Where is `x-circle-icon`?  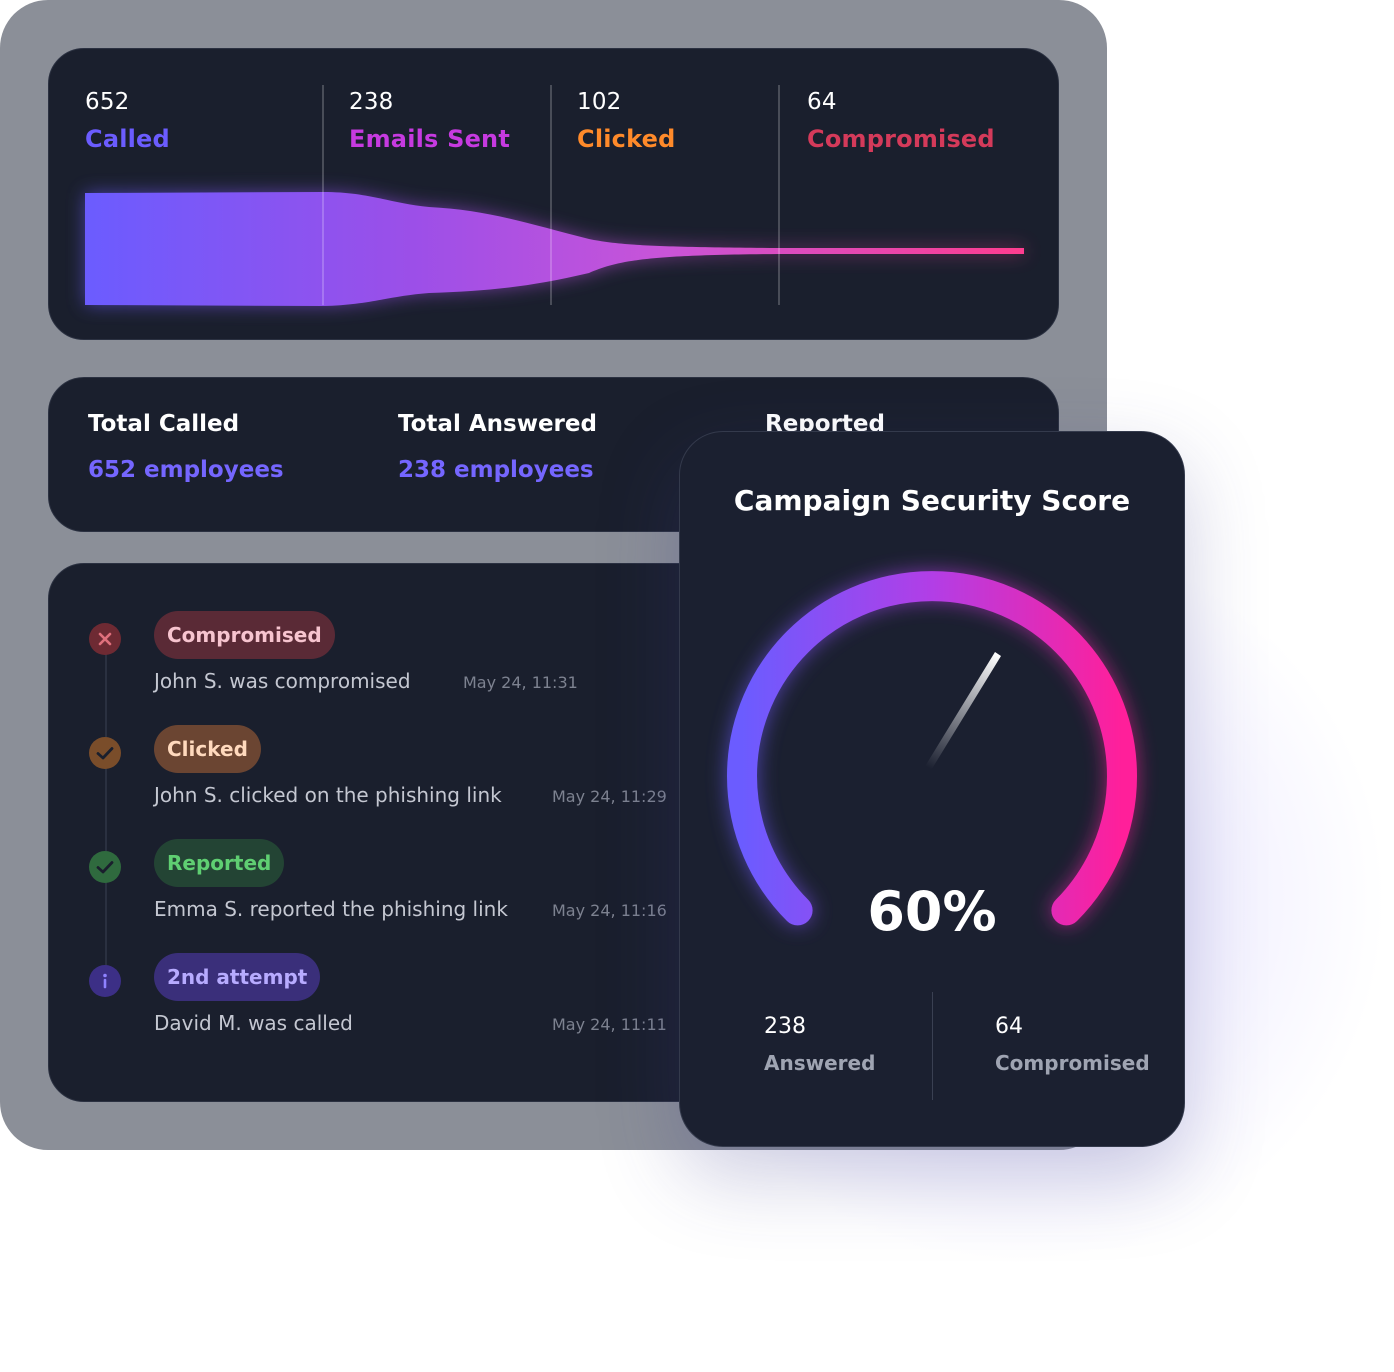
x-circle-icon is located at coordinates (105, 639).